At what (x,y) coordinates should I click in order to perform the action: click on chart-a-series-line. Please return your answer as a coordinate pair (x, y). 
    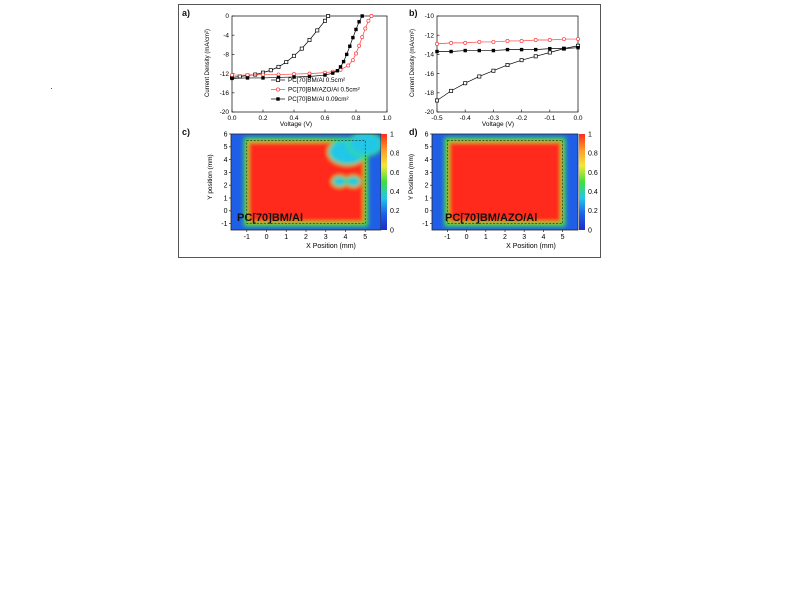
    Looking at the image, I should click on (297, 47).